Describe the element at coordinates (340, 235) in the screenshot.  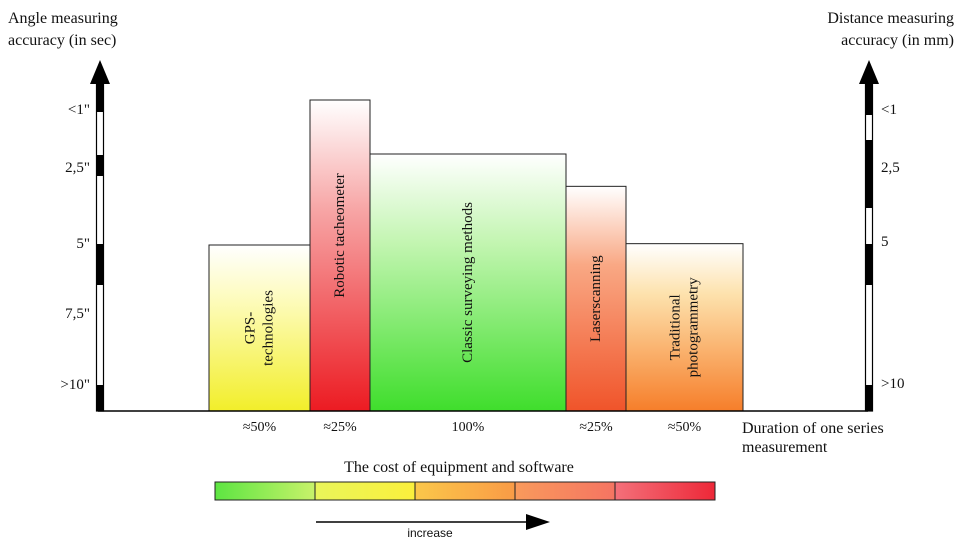
I see `bar-2-label-line-1: Robotic tacheometer` at that location.